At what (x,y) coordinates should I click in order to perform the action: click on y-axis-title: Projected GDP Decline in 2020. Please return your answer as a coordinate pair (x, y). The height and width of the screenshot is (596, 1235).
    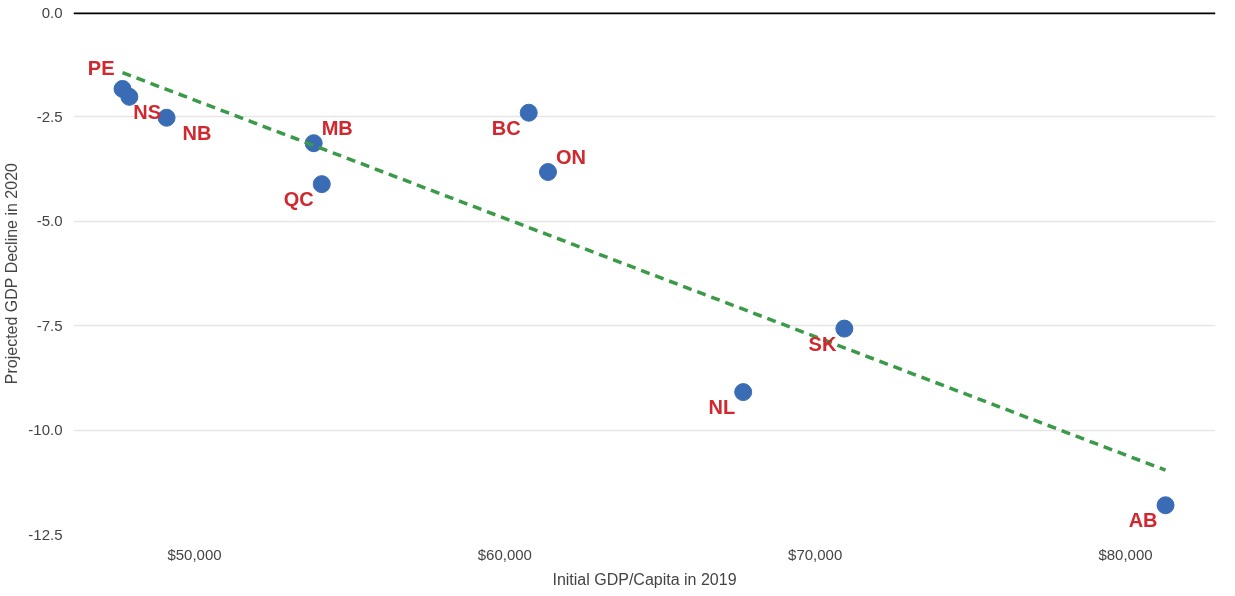
    Looking at the image, I should click on (12, 273).